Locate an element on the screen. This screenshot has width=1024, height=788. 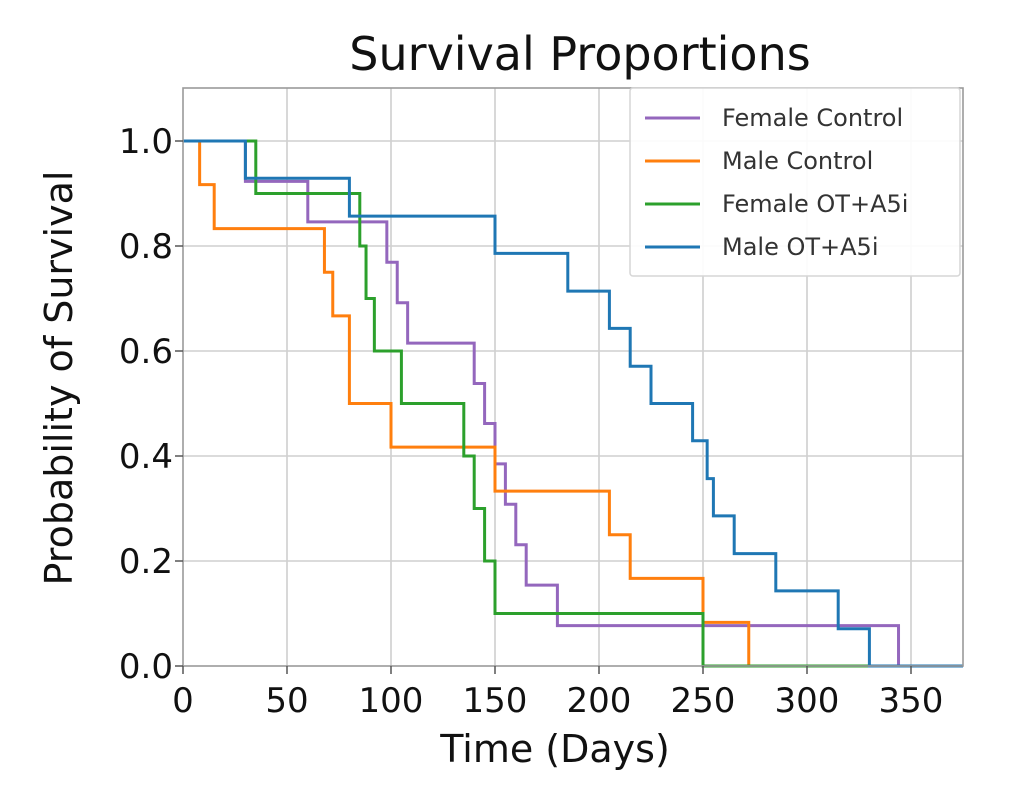
legend-label-male-control: Male Control is located at coordinates (797, 161).